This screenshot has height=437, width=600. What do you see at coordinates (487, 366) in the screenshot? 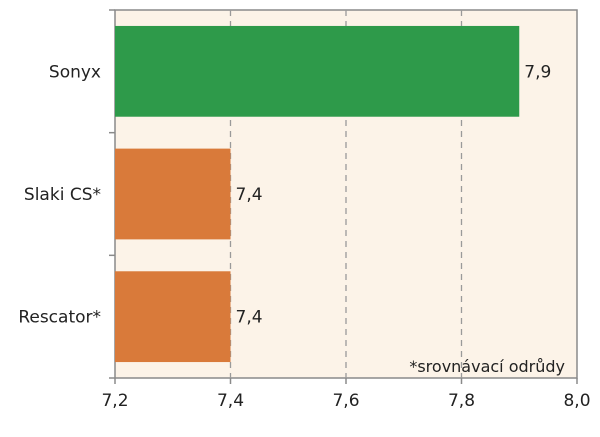
I see `annotation-note: *srovnávací odrůdy` at bounding box center [487, 366].